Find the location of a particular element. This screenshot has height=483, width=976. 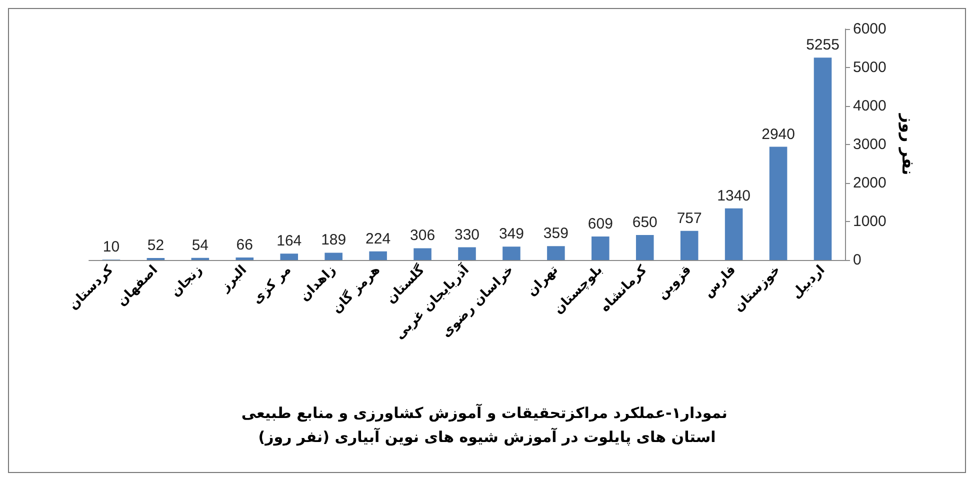

data-label: 330 is located at coordinates (467, 235).